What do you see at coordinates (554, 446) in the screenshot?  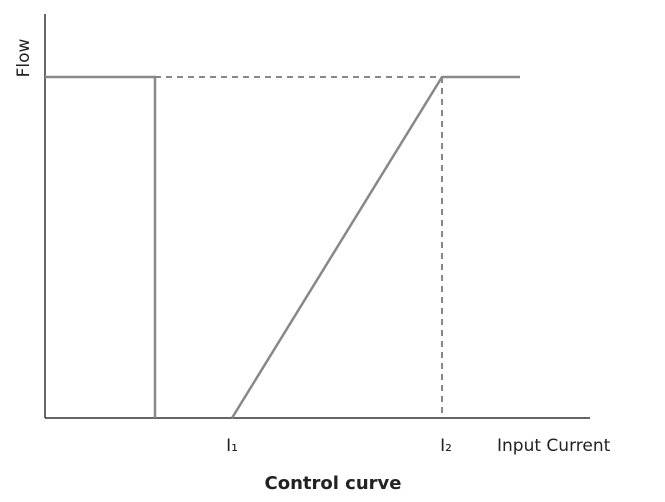 I see `x-axis-label: Input Current` at bounding box center [554, 446].